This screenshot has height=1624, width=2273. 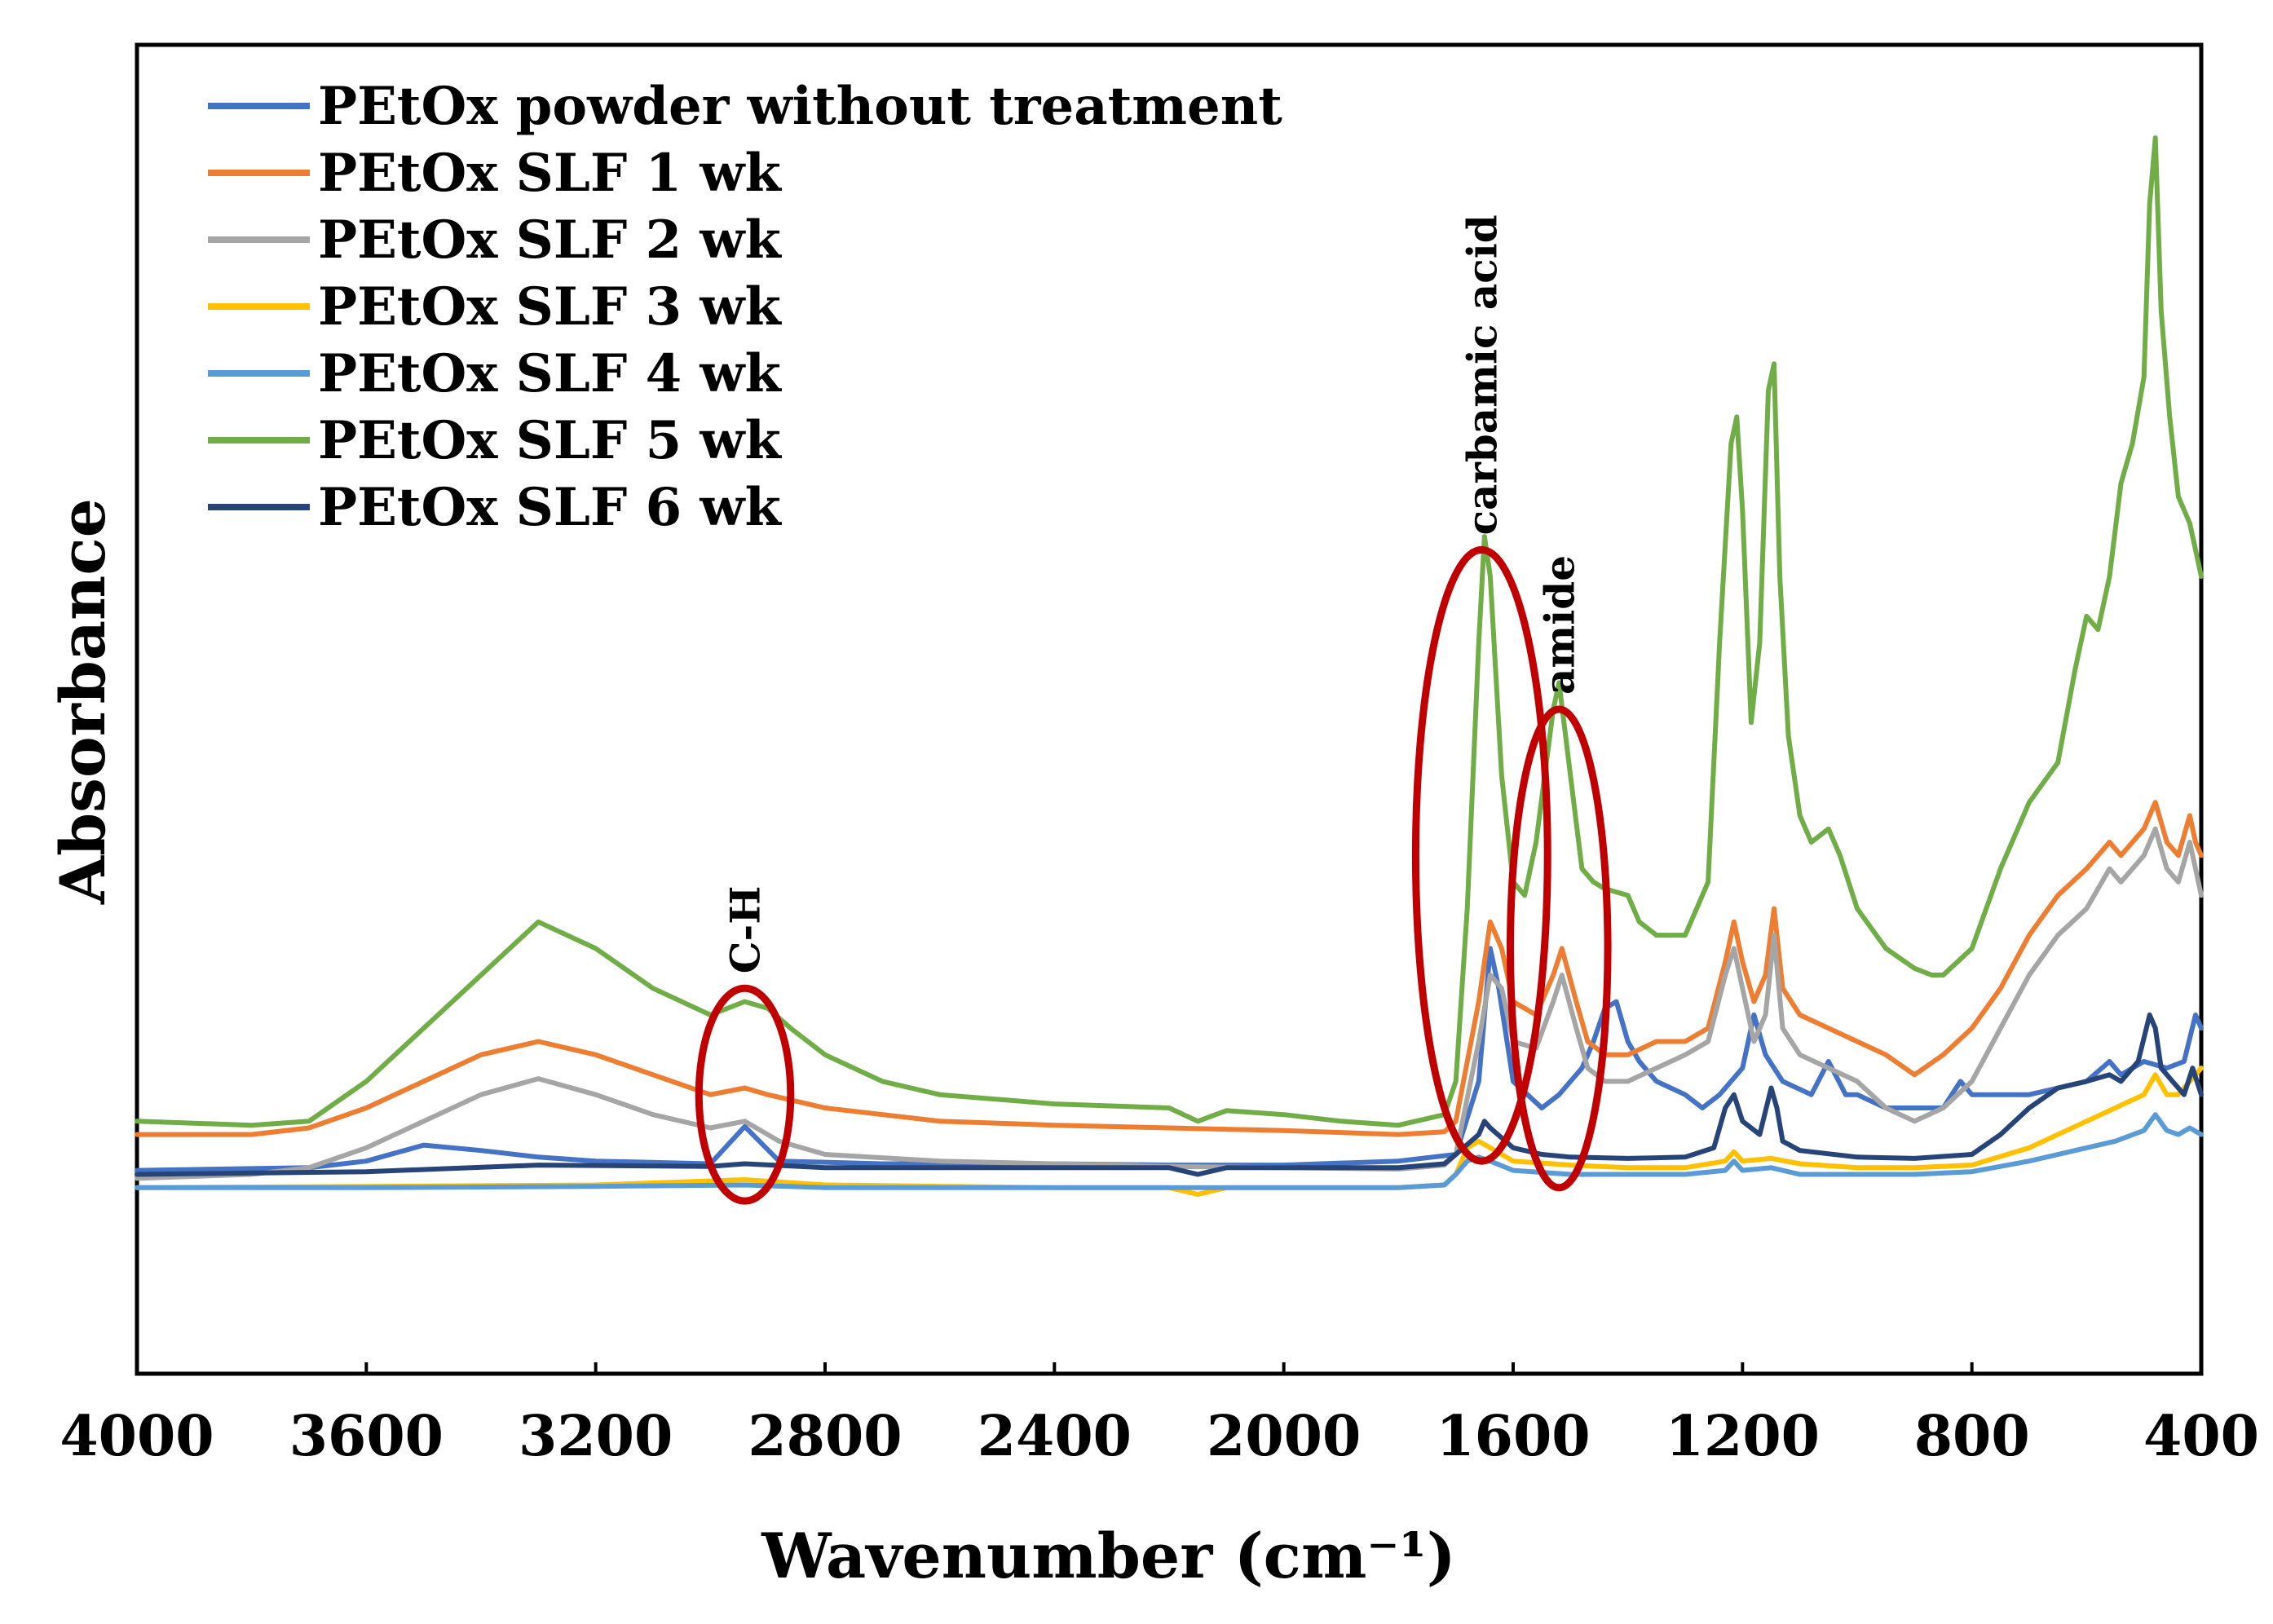 What do you see at coordinates (1513, 1436) in the screenshot?
I see `x-tick-label: 1600` at bounding box center [1513, 1436].